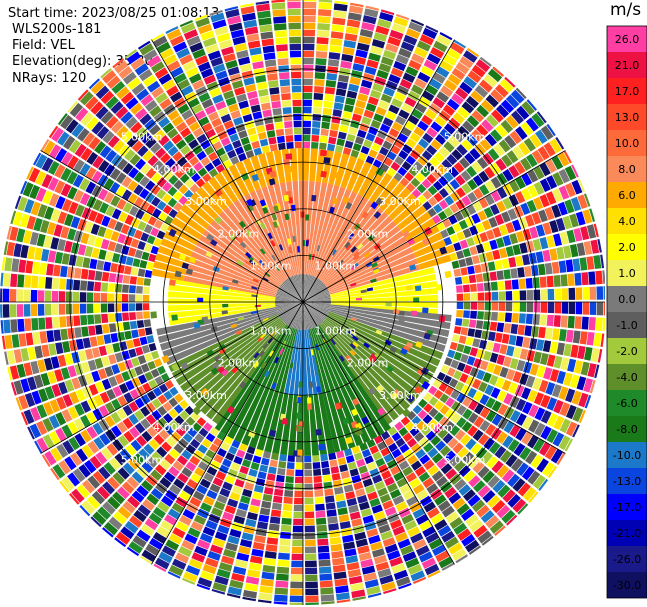  What do you see at coordinates (627, 585) in the screenshot?
I see `colorbar-tick-label: -30.0` at bounding box center [627, 585].